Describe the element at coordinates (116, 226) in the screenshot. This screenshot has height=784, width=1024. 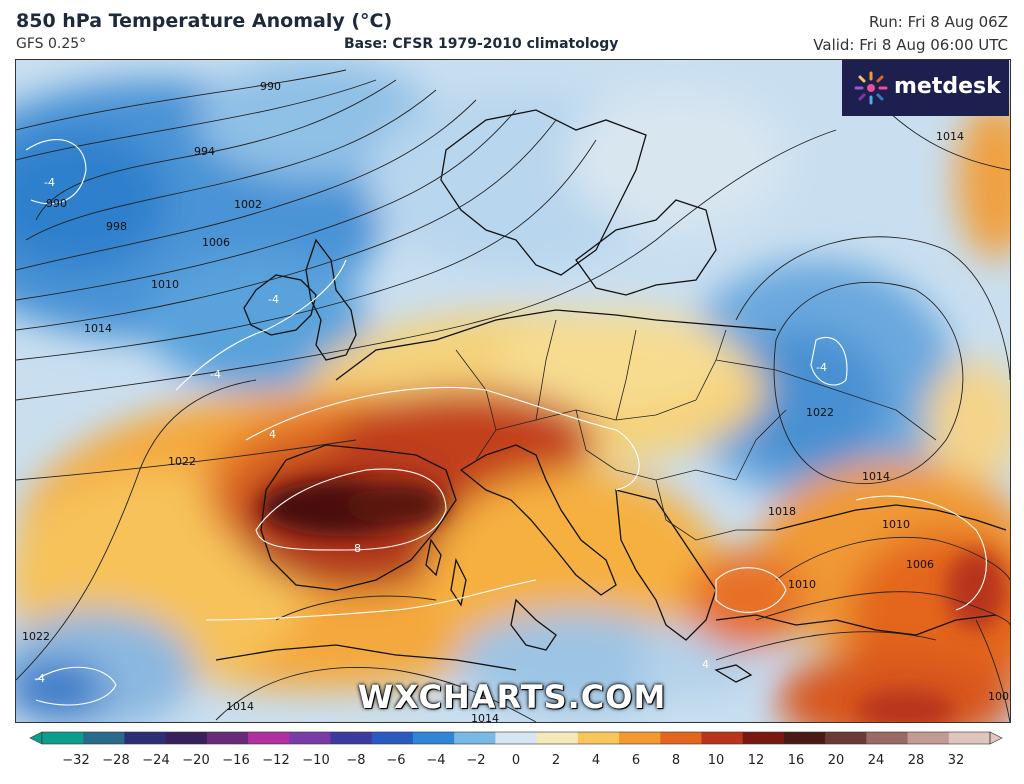
I see `isobar-label: 998` at that location.